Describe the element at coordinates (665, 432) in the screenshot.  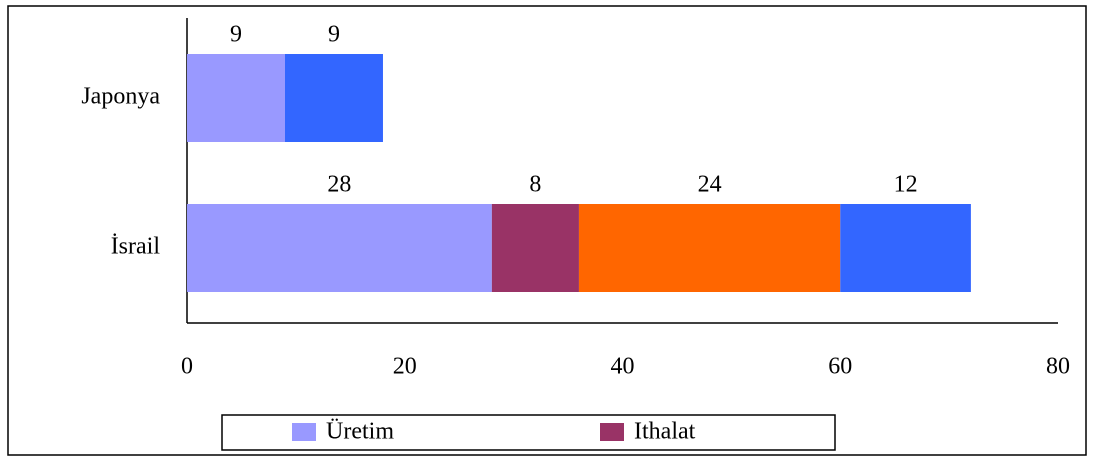
I see `legend-label: Ithalat` at that location.